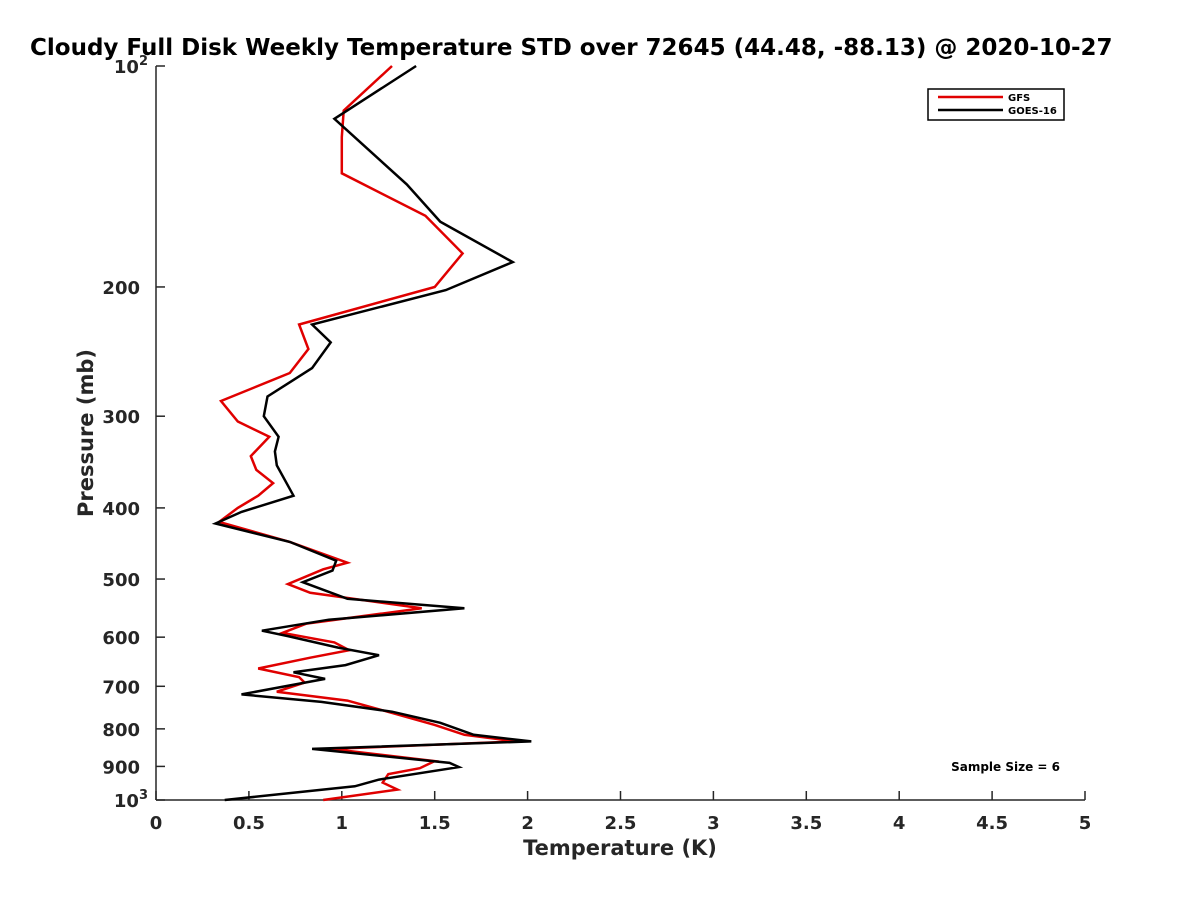  Describe the element at coordinates (131, 800) in the screenshot. I see `y-tick-label: 10³` at that location.